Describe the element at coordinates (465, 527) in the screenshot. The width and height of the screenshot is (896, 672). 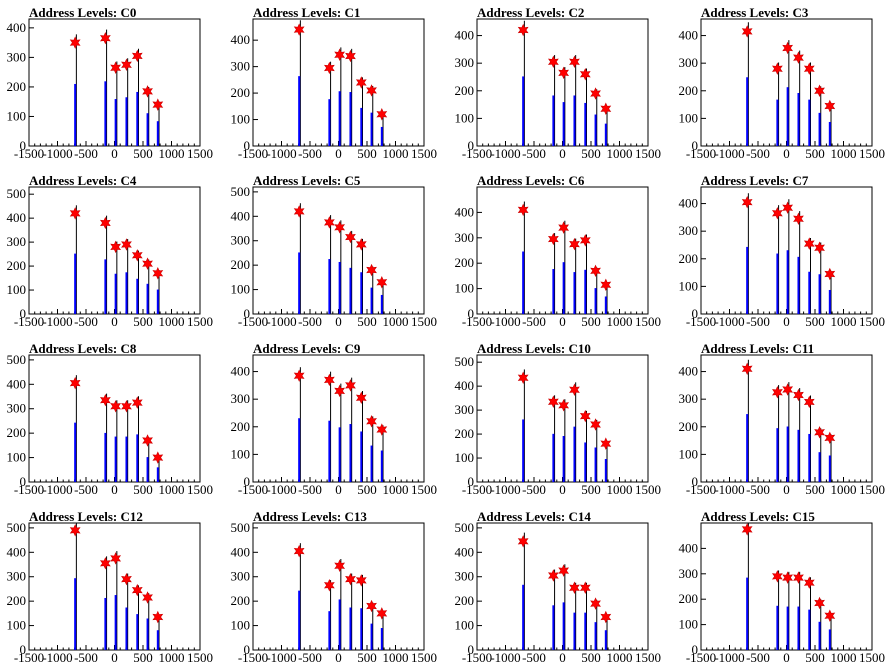
I see `y-tick-label: 500` at that location.